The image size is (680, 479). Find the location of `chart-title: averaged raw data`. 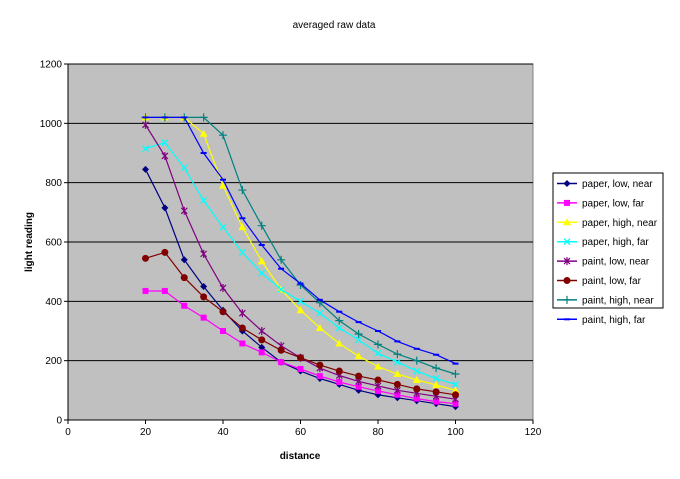

chart-title: averaged raw data is located at coordinates (334, 25).